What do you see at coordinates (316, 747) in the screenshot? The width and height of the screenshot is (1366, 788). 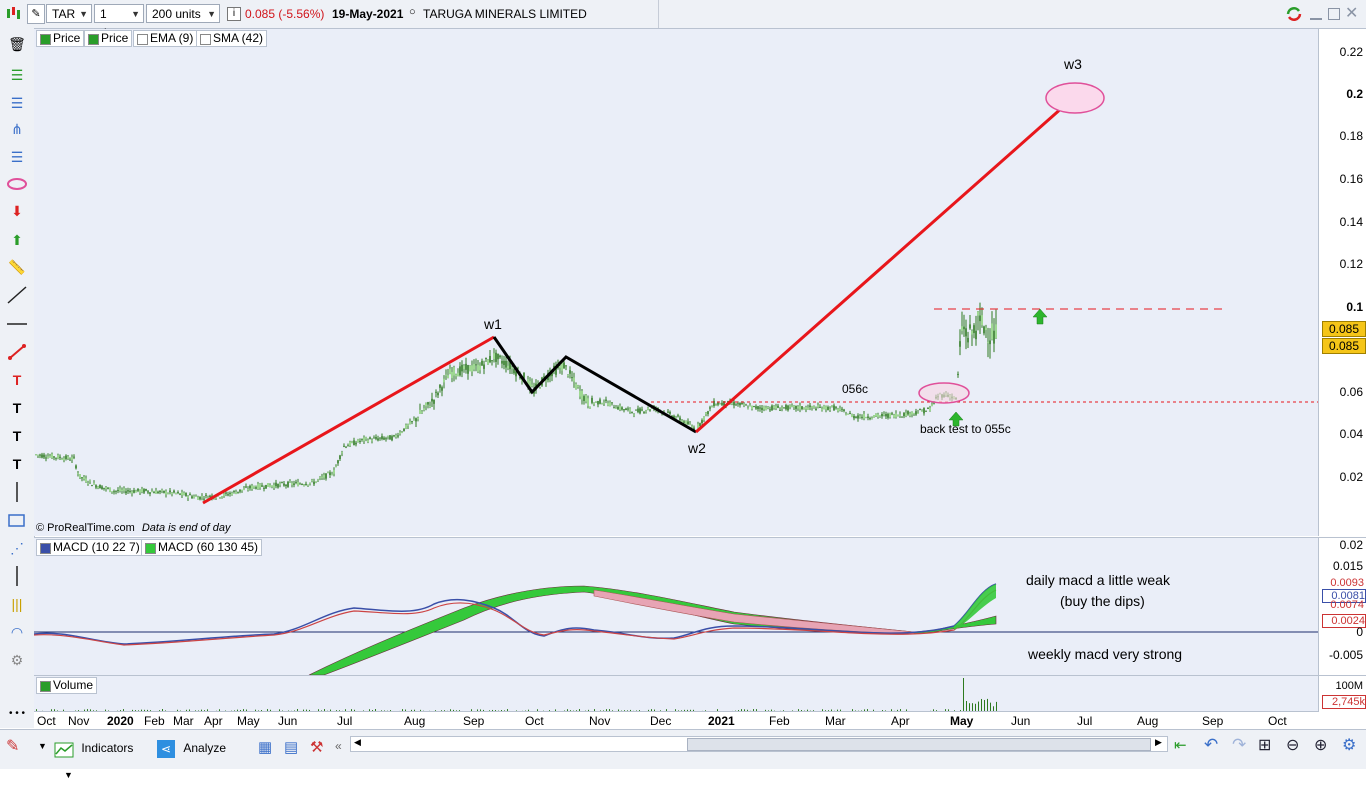 I see `trading-icon: ⚒` at bounding box center [316, 747].